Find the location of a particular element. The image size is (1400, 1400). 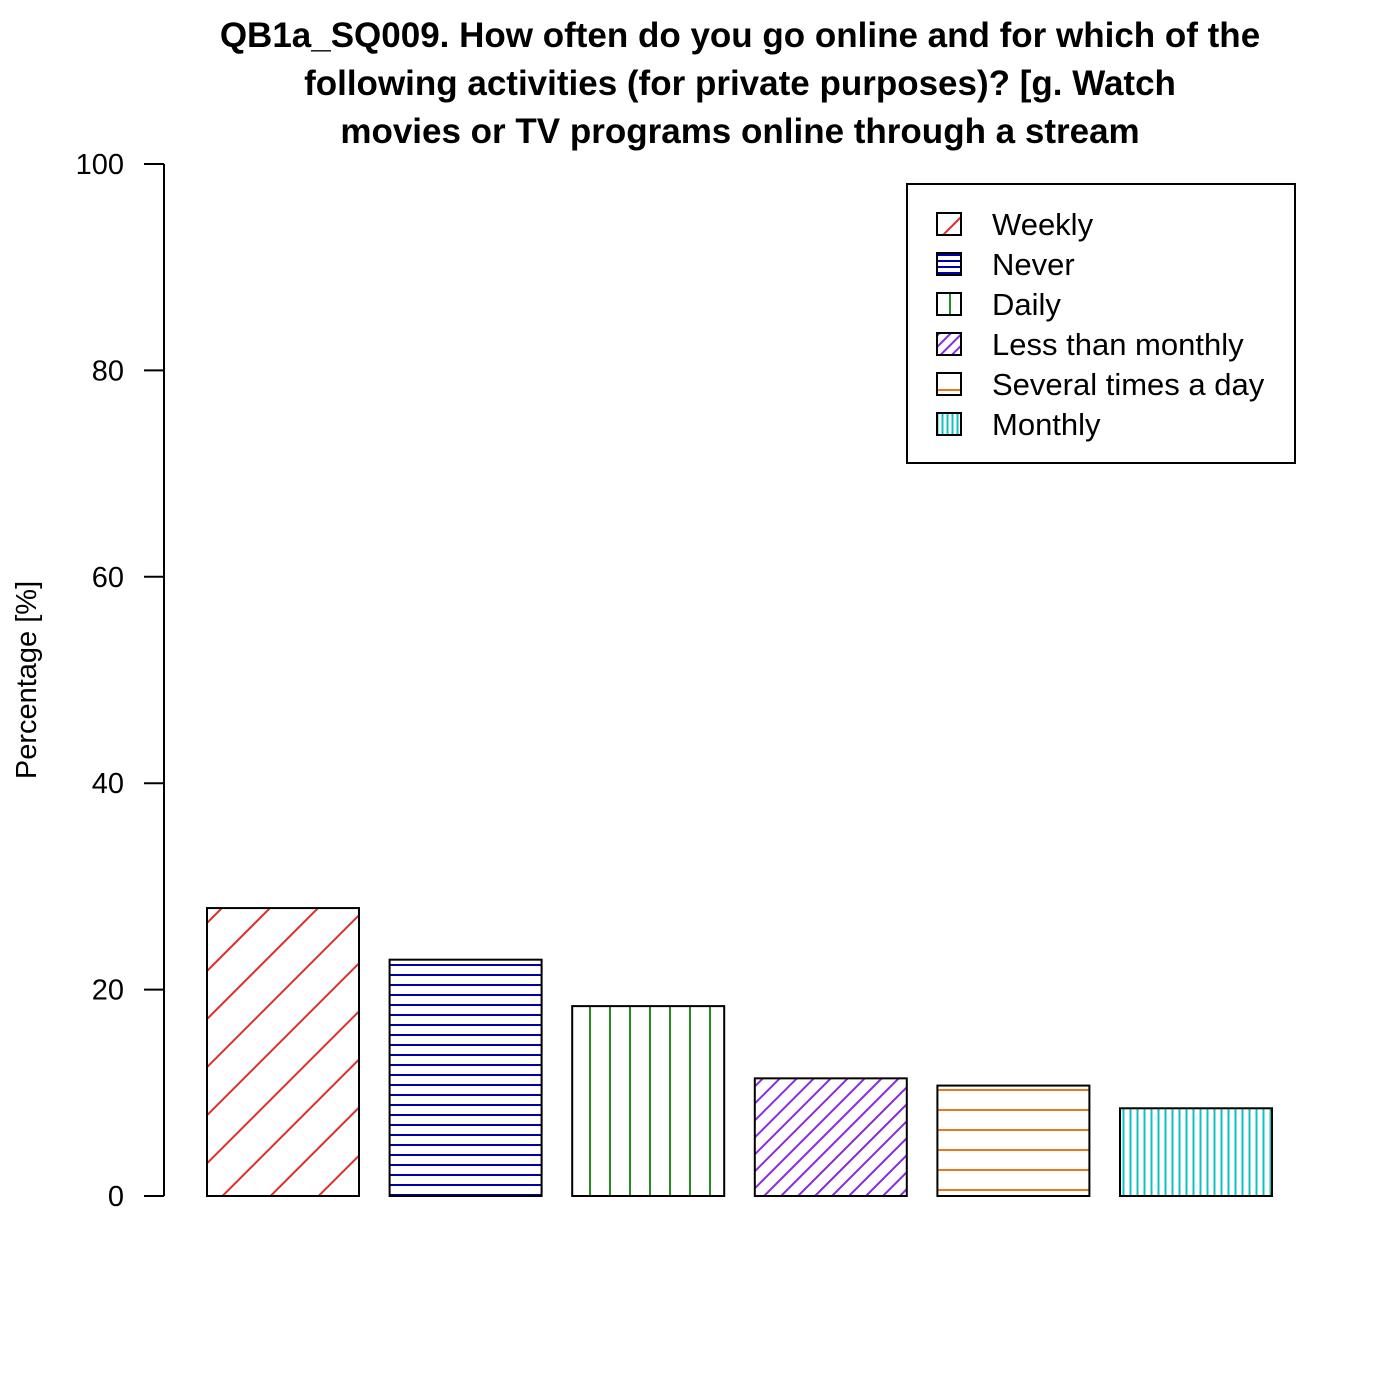

y-tick-label: 60 is located at coordinates (108, 578).